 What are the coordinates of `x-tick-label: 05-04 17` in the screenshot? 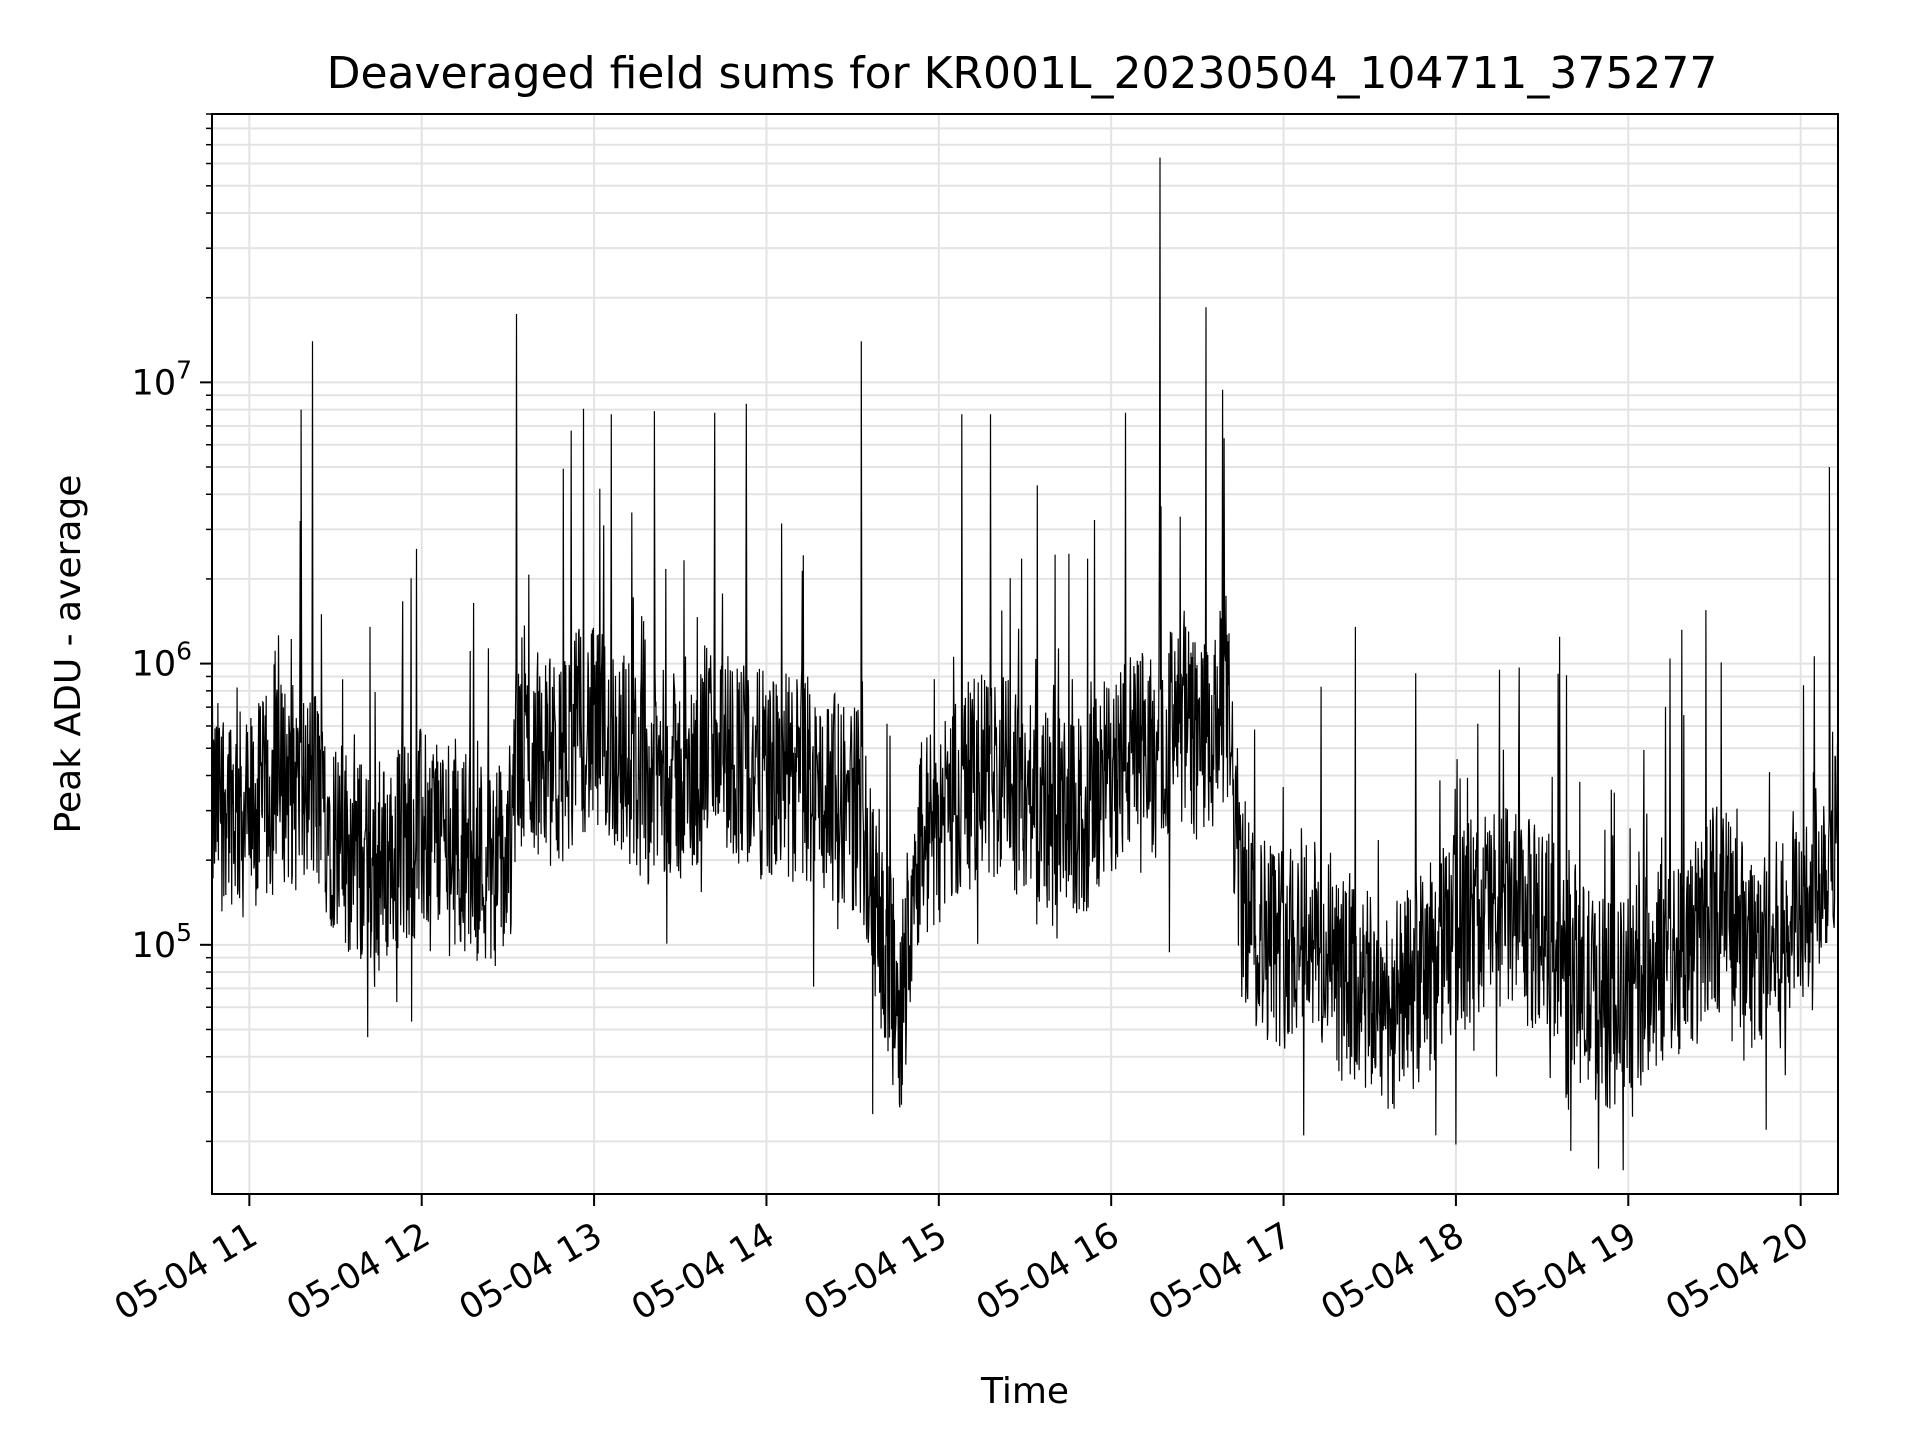 It's located at (1220, 1271).